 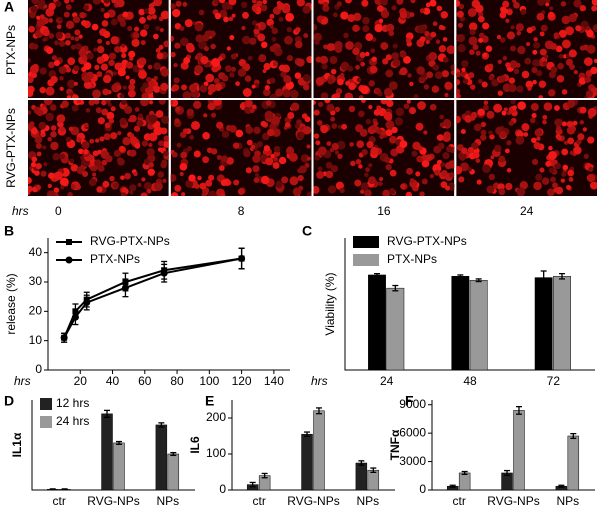 What do you see at coordinates (241, 211) in the screenshot?
I see `column-label: 8` at bounding box center [241, 211].